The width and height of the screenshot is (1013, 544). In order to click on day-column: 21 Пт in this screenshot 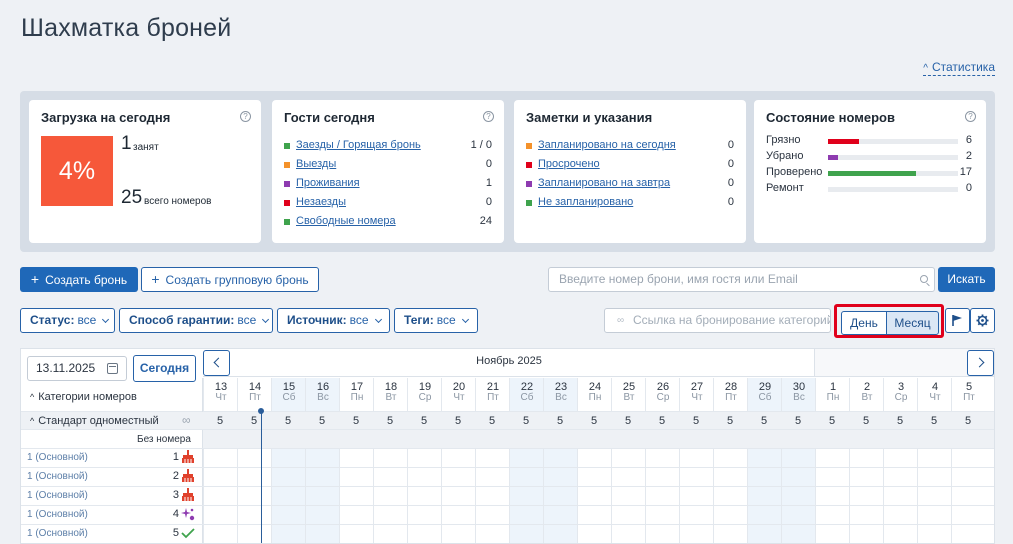, I will do `click(492, 460)`.